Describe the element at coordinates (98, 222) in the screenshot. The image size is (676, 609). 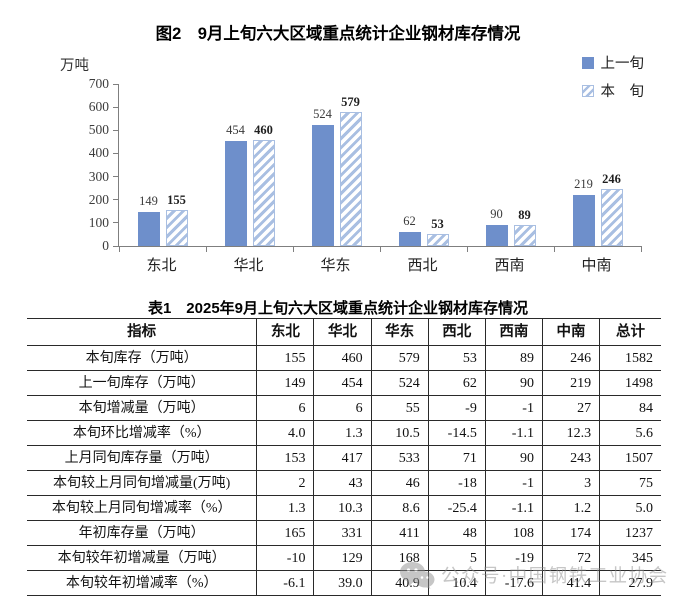
I see `y-axis-tick-label: 100` at that location.